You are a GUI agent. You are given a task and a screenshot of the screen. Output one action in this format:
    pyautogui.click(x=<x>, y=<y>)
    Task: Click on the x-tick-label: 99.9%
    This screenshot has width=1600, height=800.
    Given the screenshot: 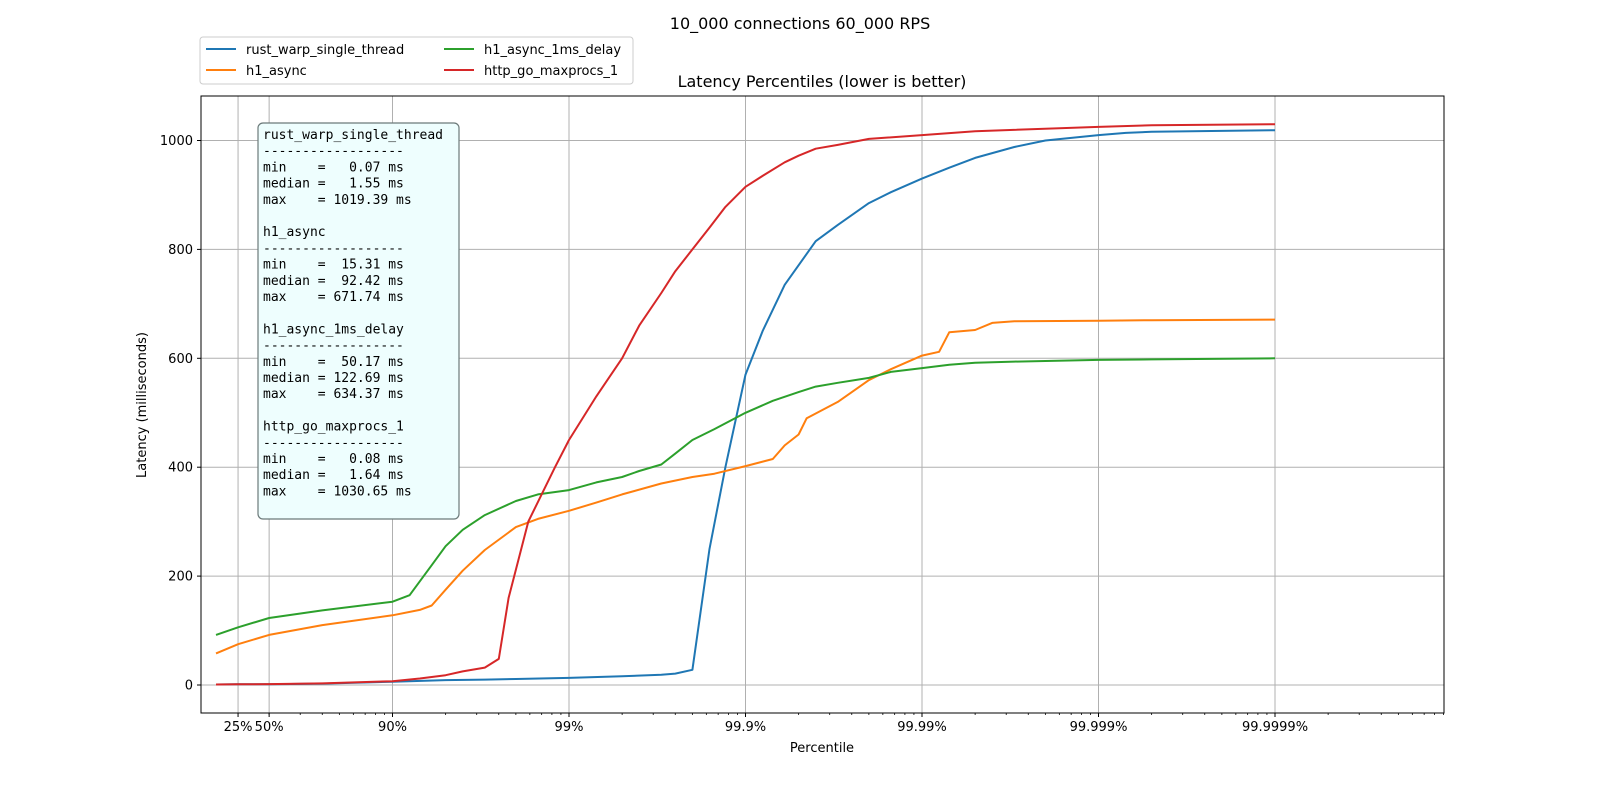 What is the action you would take?
    pyautogui.click(x=745, y=727)
    